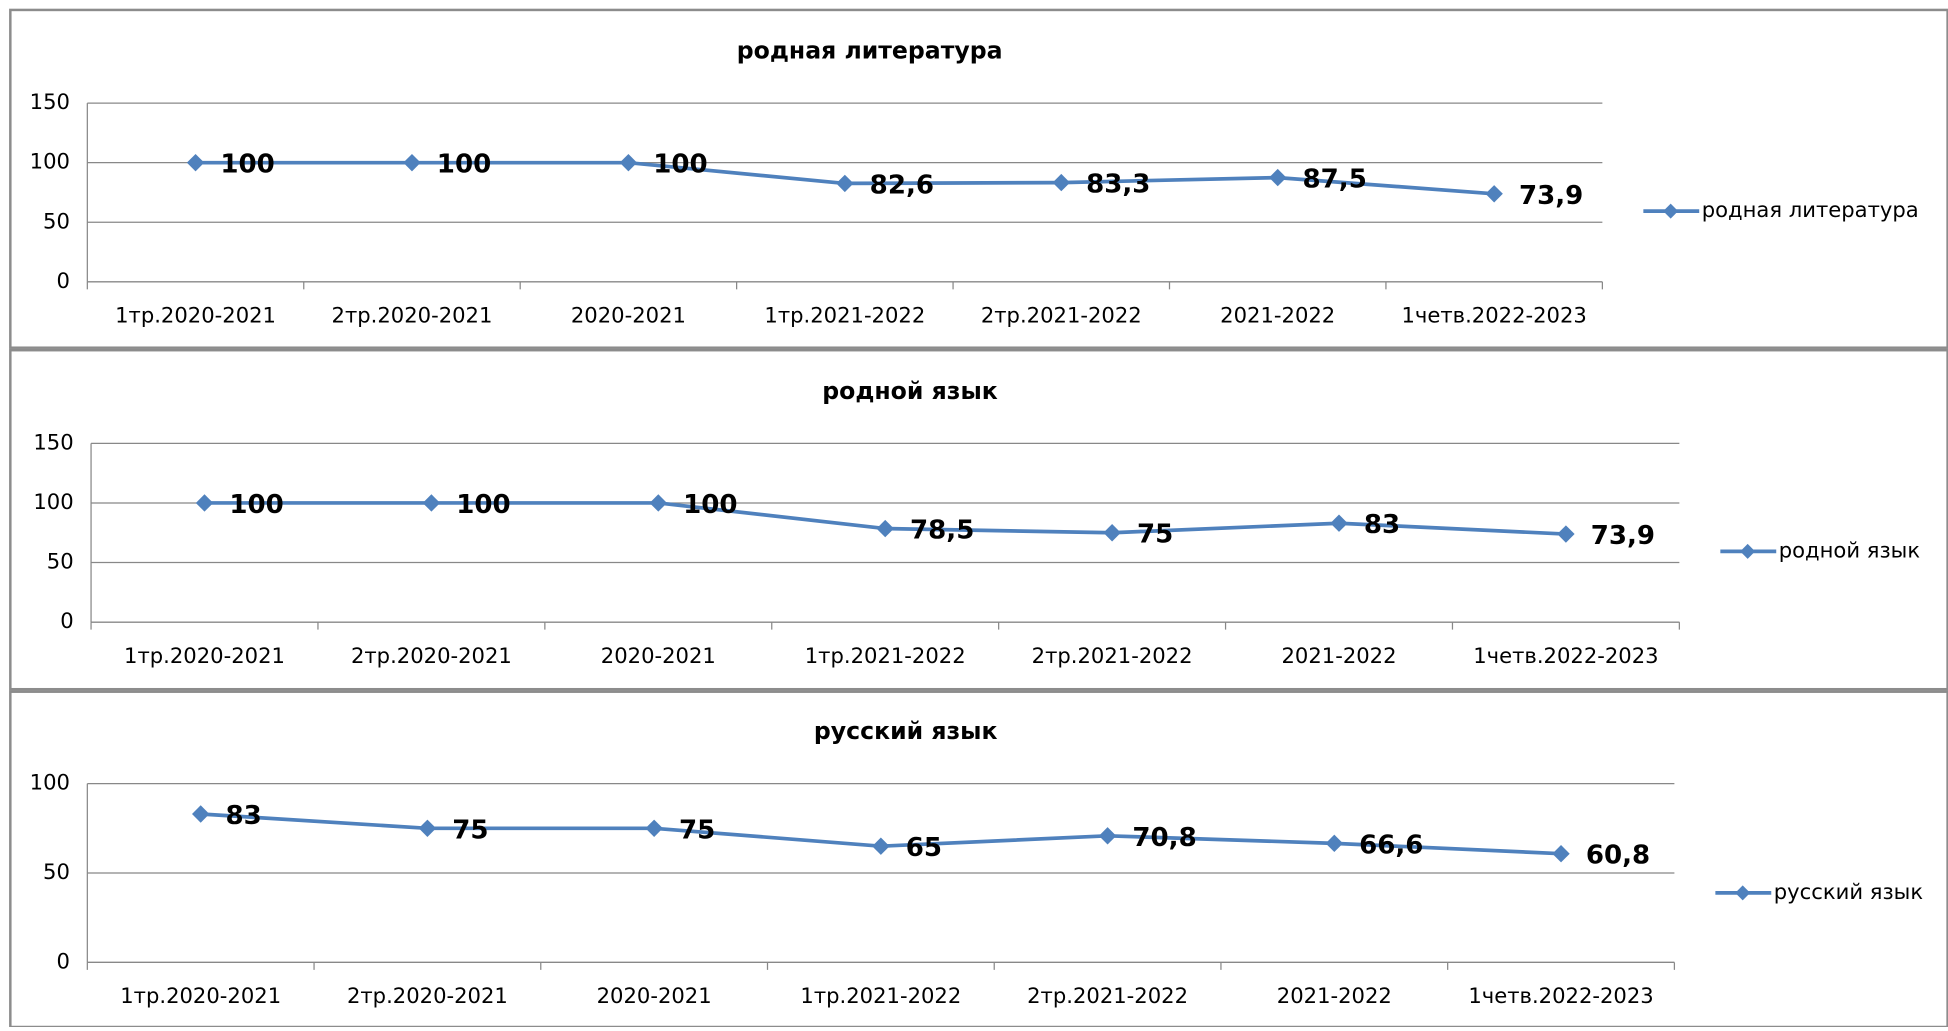 The width and height of the screenshot is (1948, 1031). What do you see at coordinates (1618, 856) in the screenshot?
I see `data-label: 60,8` at bounding box center [1618, 856].